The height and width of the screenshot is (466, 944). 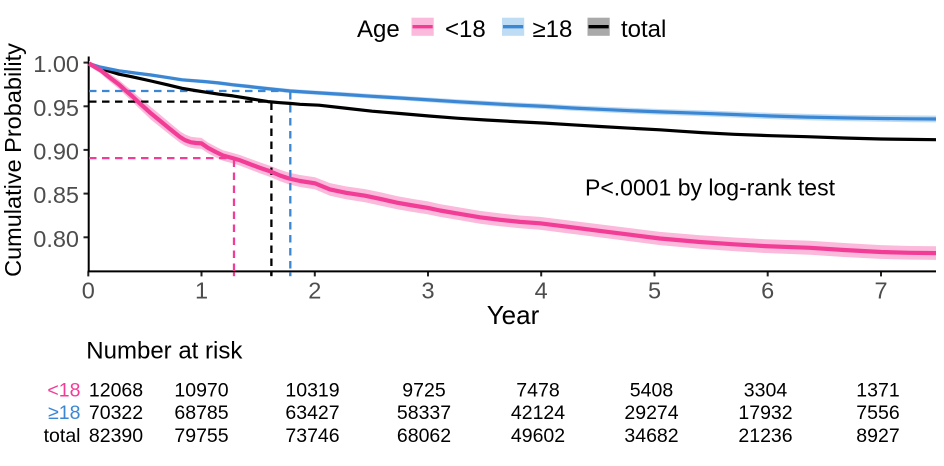 What do you see at coordinates (877, 413) in the screenshot?
I see `svg-text: 7556` at bounding box center [877, 413].